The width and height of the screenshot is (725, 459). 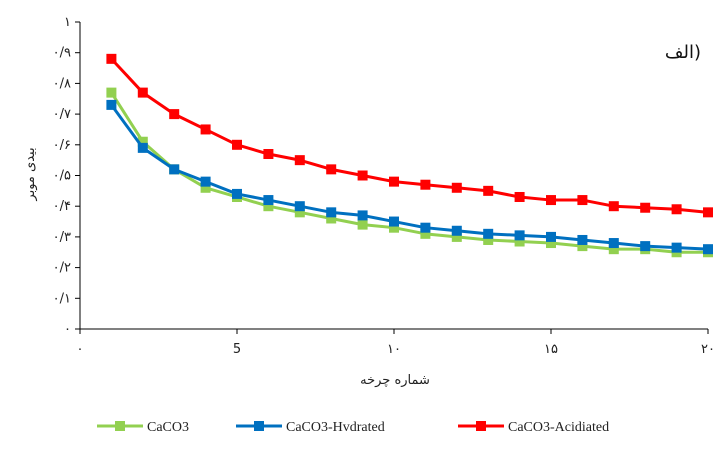 What do you see at coordinates (558, 427) in the screenshot?
I see `legend-label: CaCO3-Acidiated` at bounding box center [558, 427].